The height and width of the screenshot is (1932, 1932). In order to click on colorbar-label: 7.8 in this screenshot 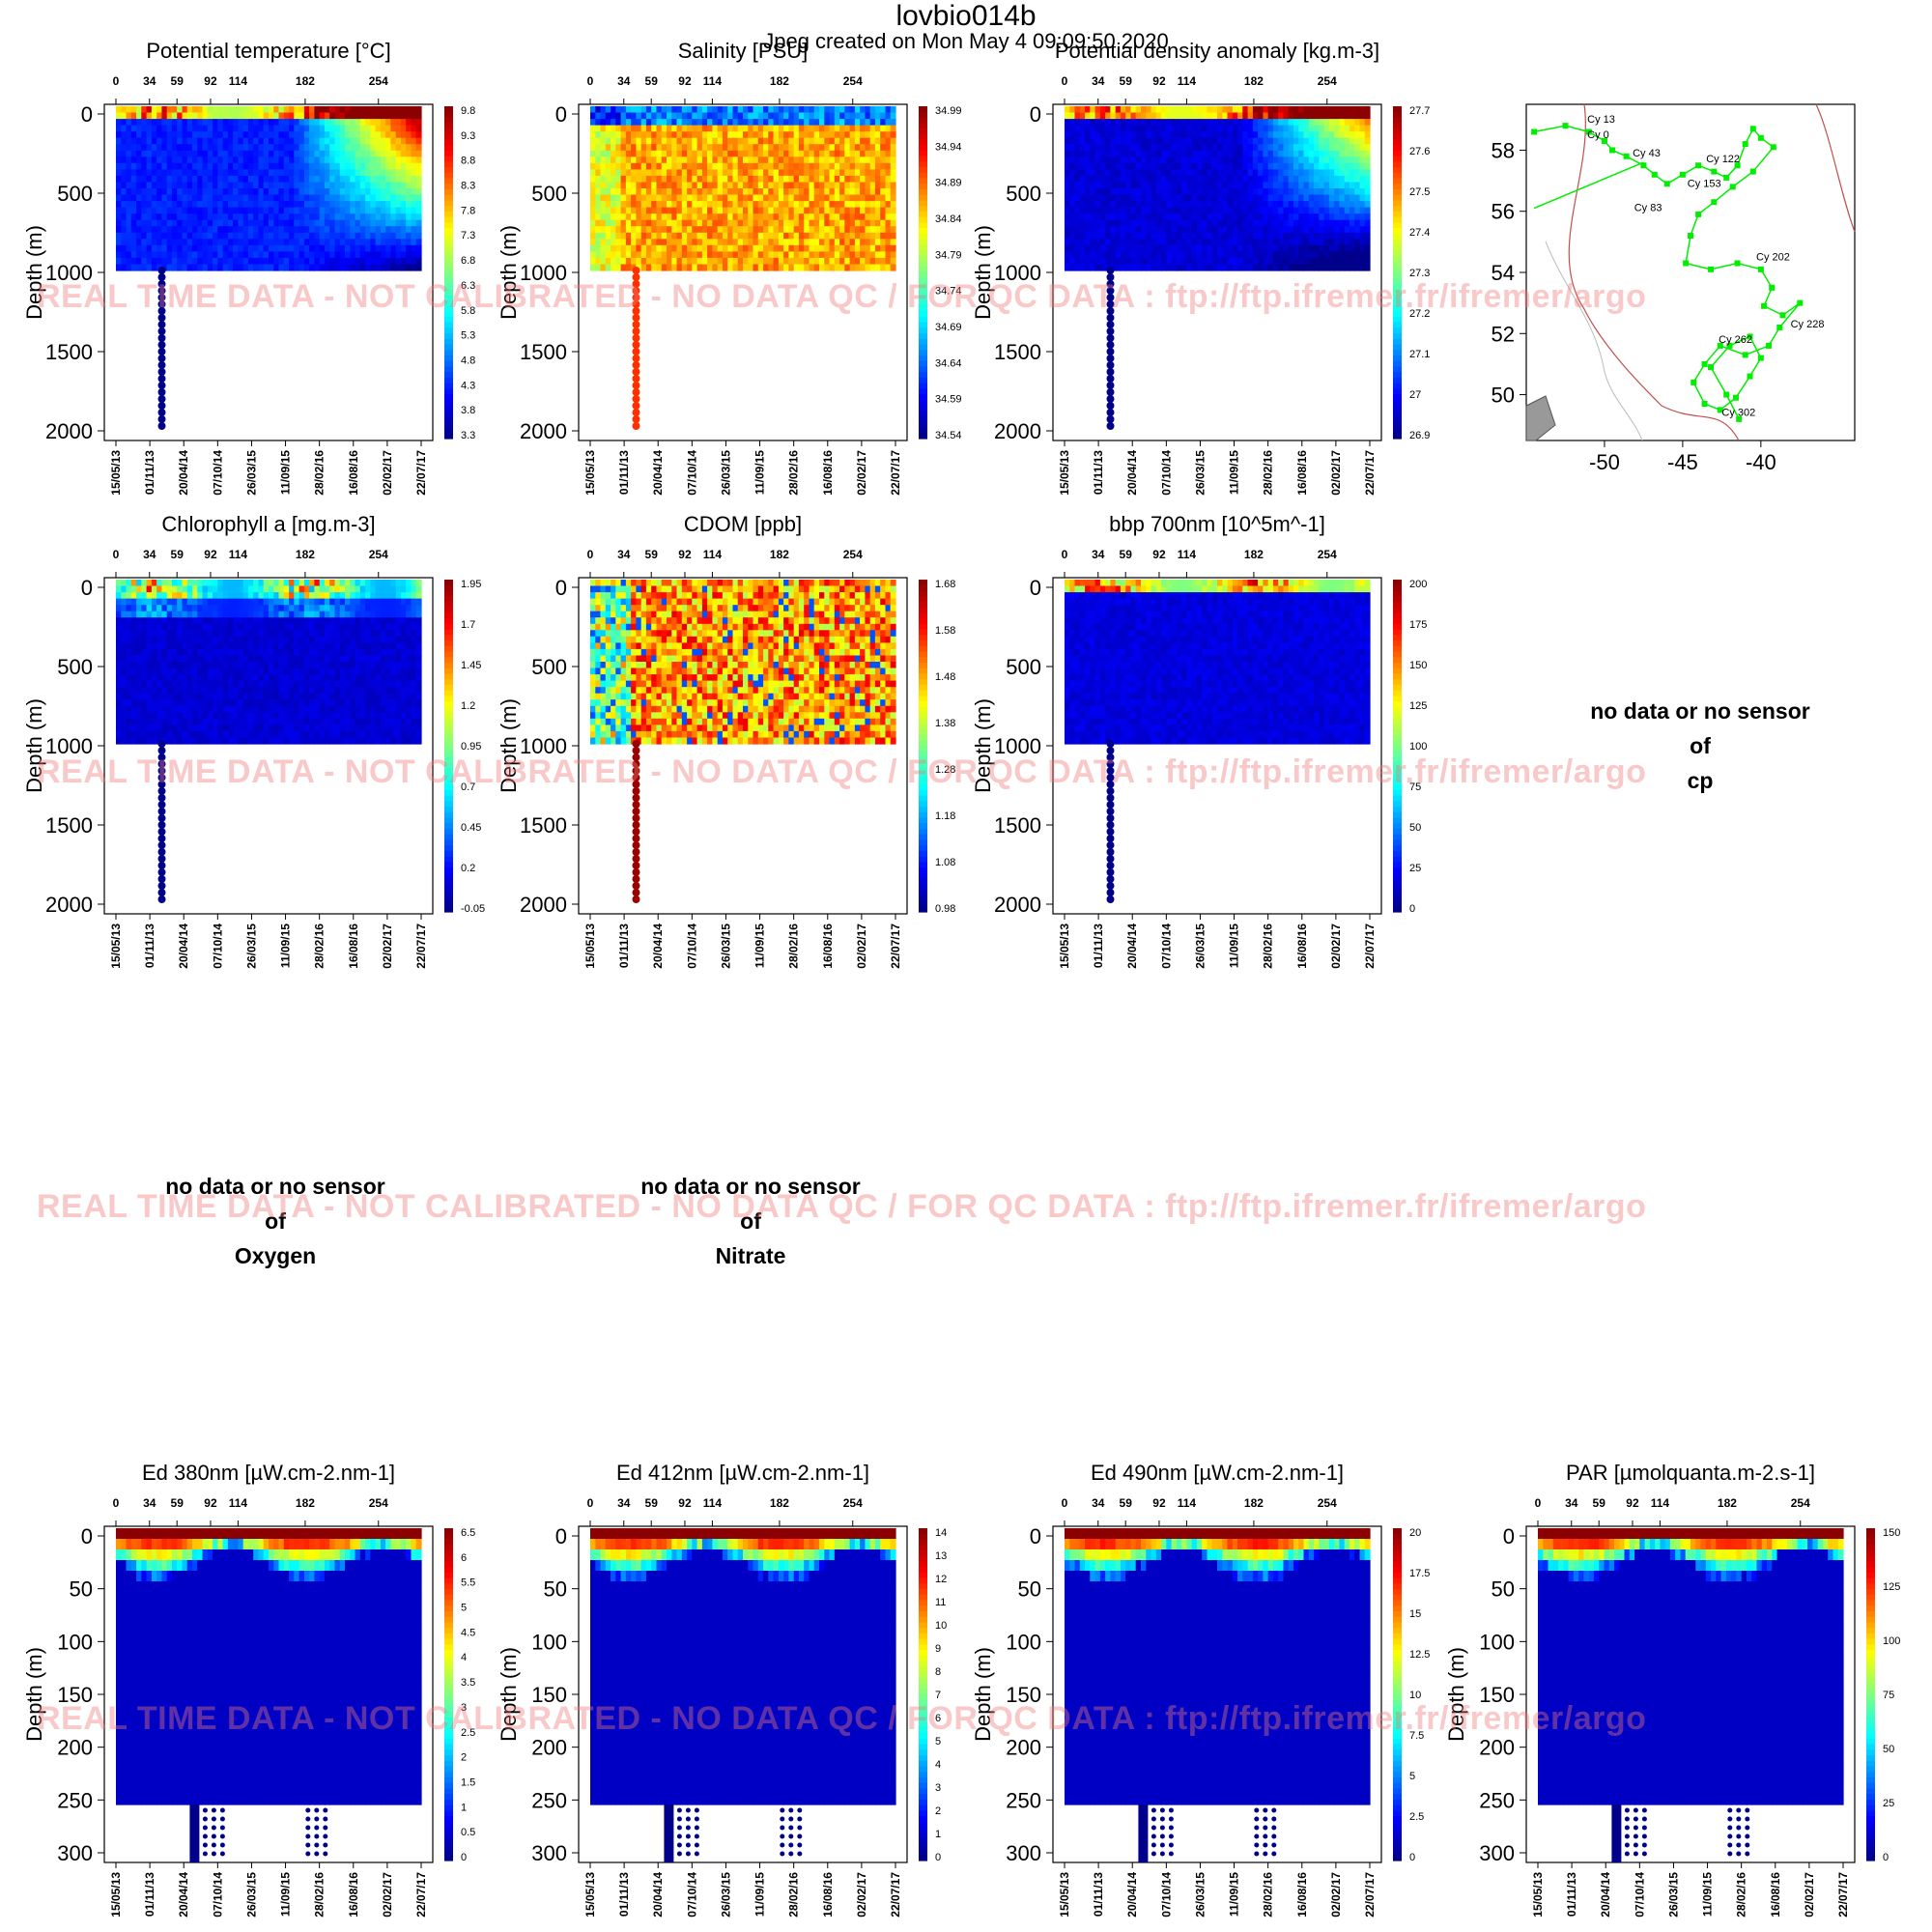, I will do `click(468, 210)`.